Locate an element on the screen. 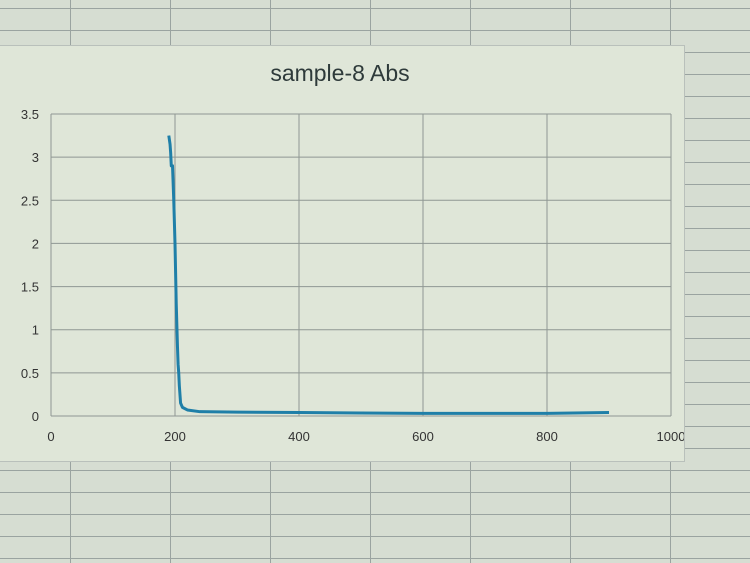  y-tick-label: 0 is located at coordinates (35, 416).